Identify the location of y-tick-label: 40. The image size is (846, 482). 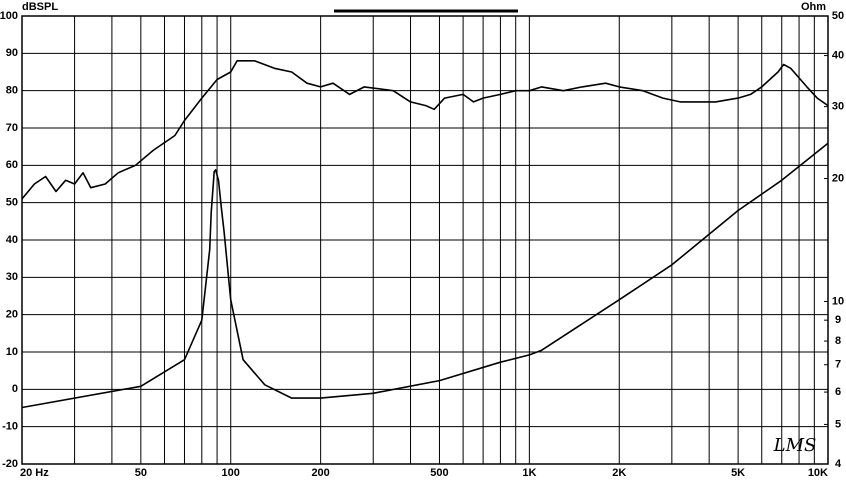
(12, 240).